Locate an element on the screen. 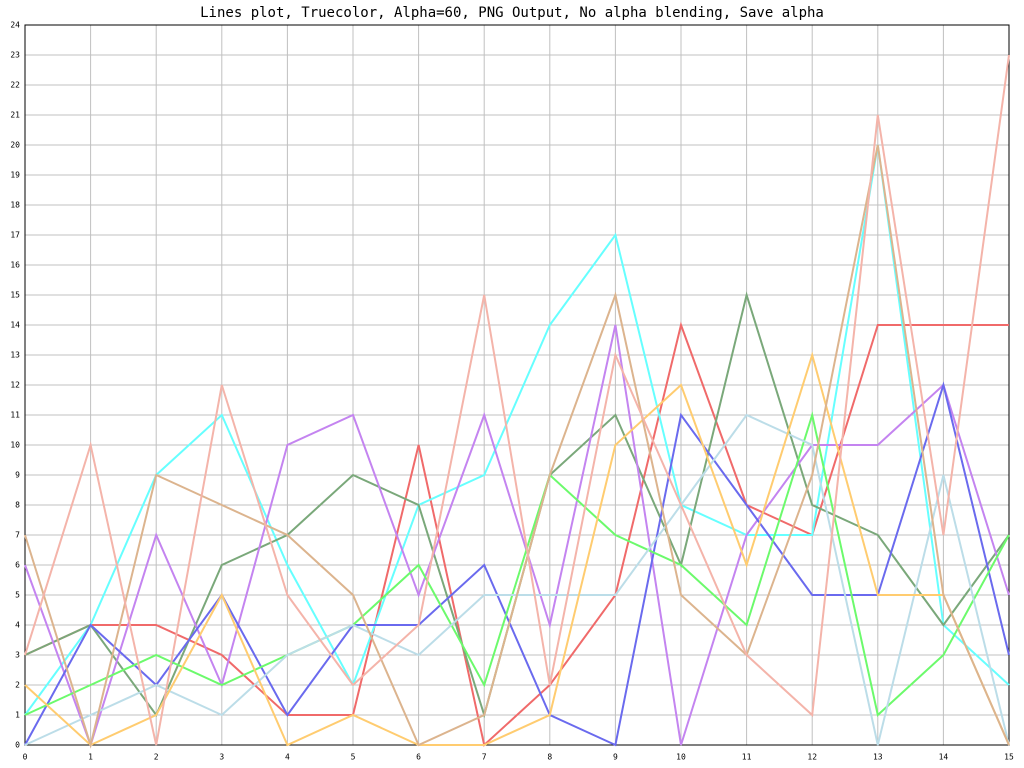 This screenshot has width=1024, height=768. y-tick-label: 21 is located at coordinates (15, 115).